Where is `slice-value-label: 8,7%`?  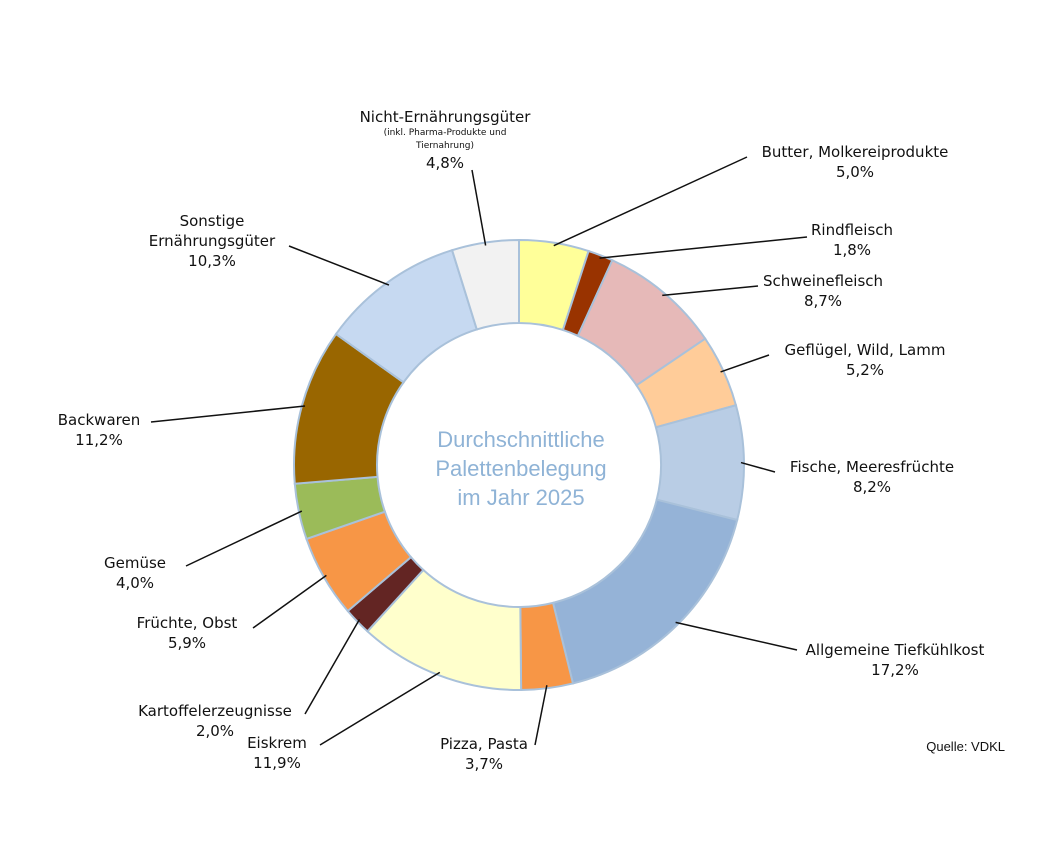 slice-value-label: 8,7% is located at coordinates (823, 301).